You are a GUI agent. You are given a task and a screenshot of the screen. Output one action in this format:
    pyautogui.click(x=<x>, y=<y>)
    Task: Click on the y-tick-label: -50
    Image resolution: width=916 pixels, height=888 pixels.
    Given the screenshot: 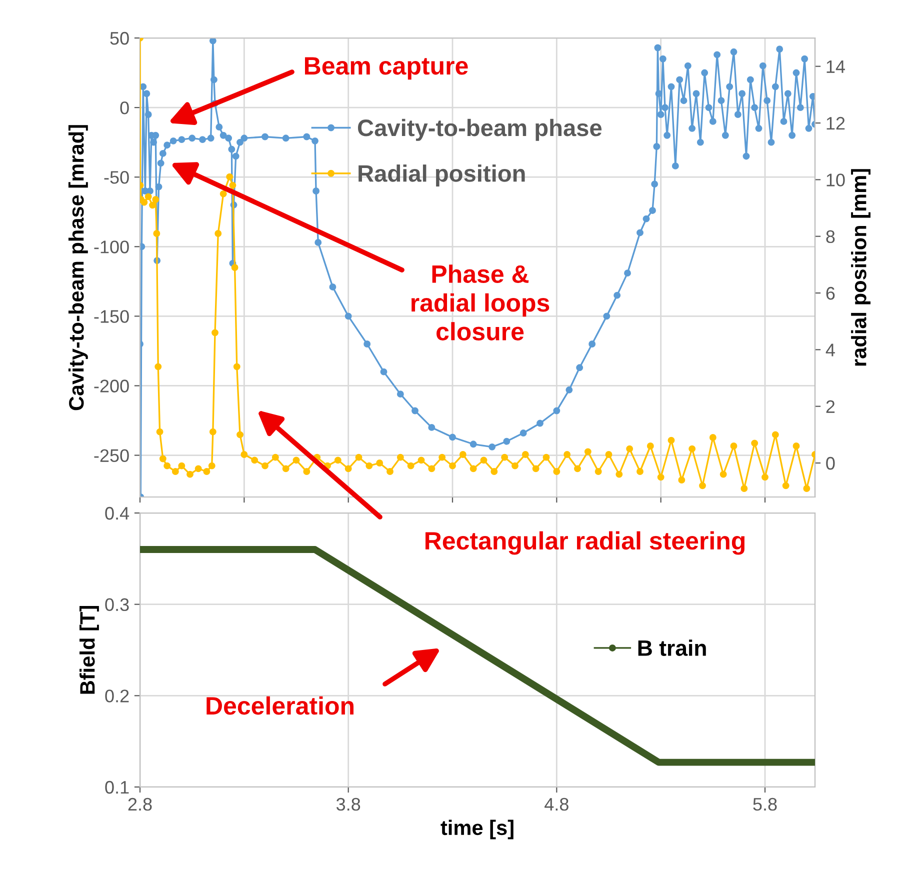 What is the action you would take?
    pyautogui.click(x=116, y=177)
    